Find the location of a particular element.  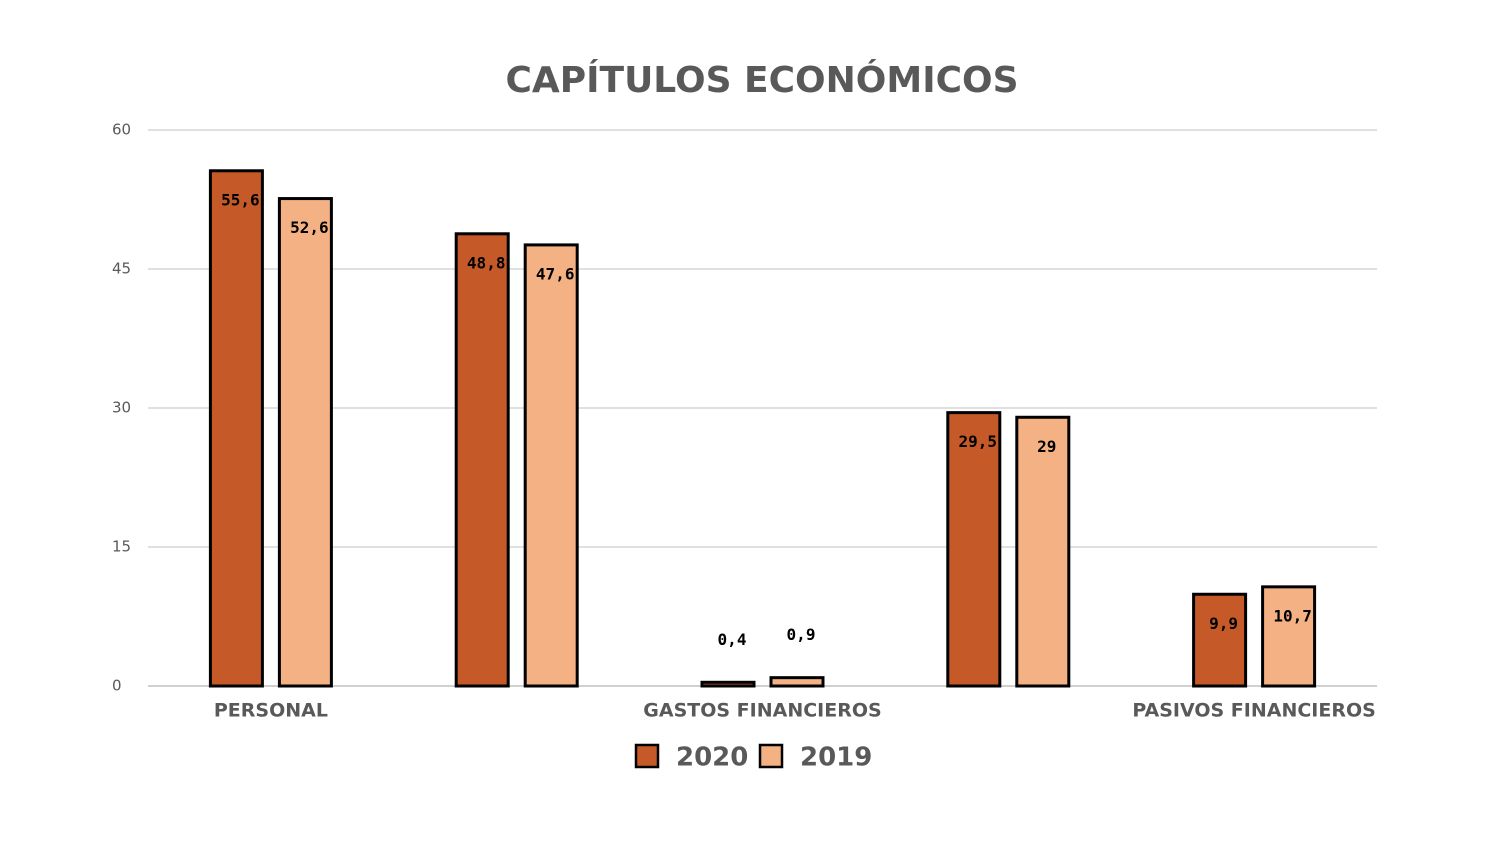

y-tick-label: 45 is located at coordinates (121, 269).